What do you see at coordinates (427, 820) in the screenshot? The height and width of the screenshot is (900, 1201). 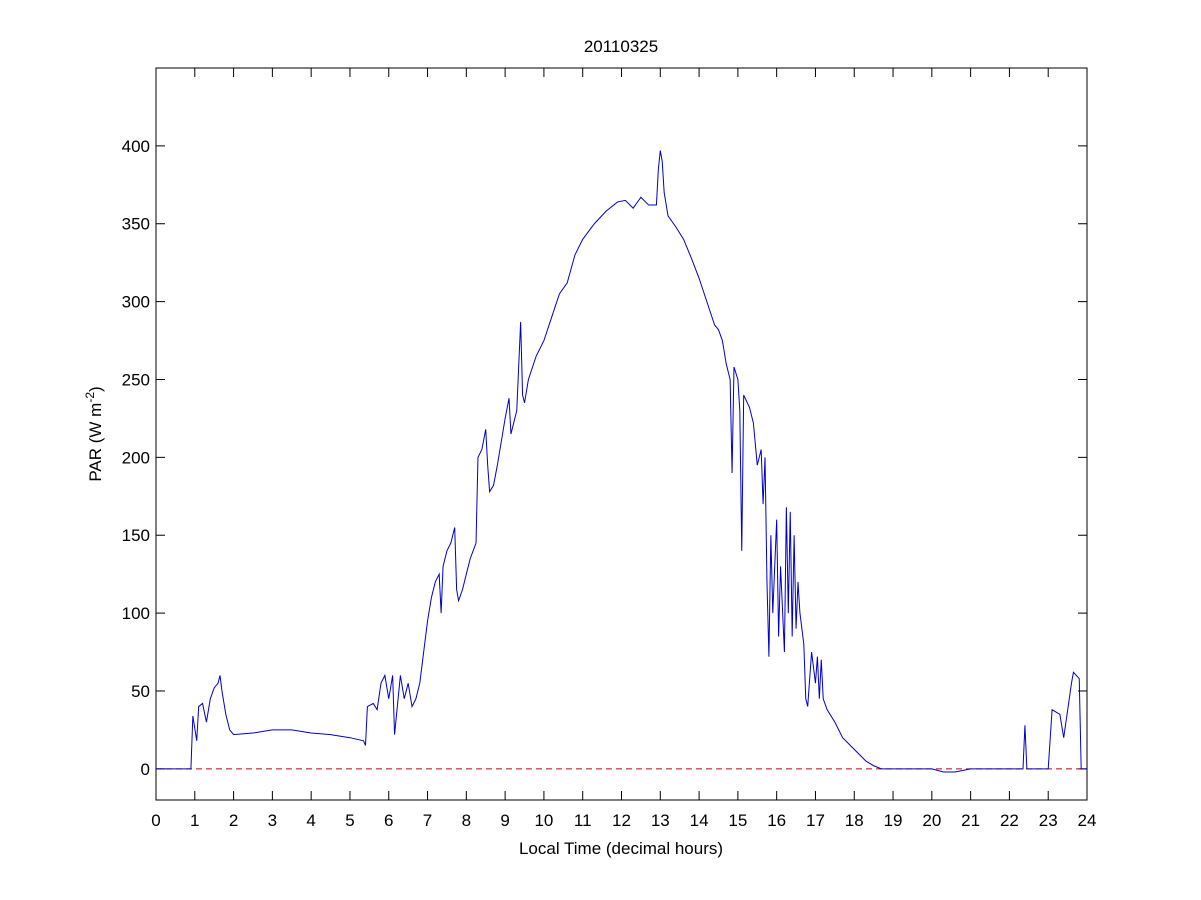 I see `x-tick-label: 7` at bounding box center [427, 820].